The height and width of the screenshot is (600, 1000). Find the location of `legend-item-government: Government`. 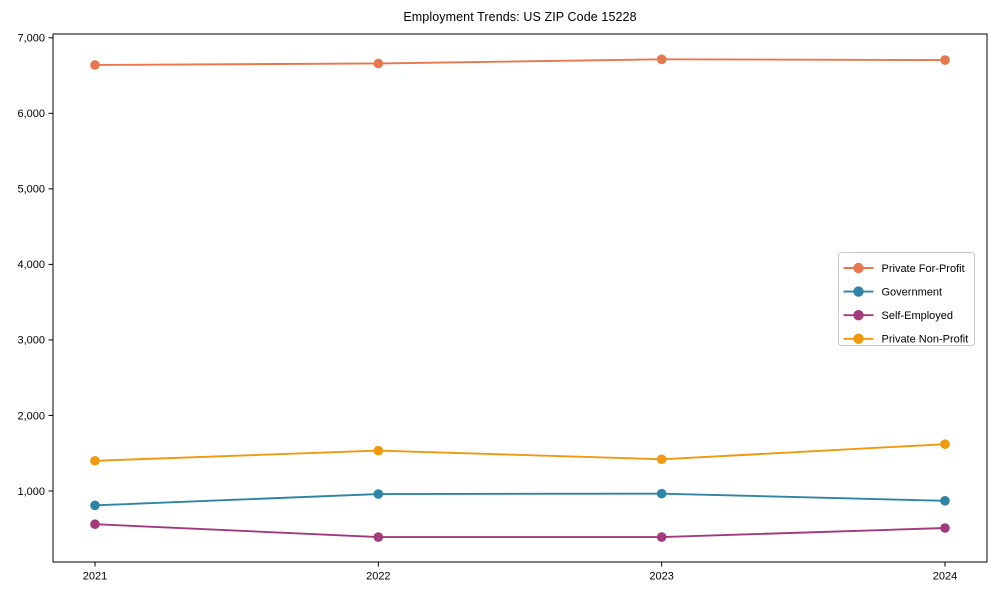

legend-item-government: Government is located at coordinates (893, 292).